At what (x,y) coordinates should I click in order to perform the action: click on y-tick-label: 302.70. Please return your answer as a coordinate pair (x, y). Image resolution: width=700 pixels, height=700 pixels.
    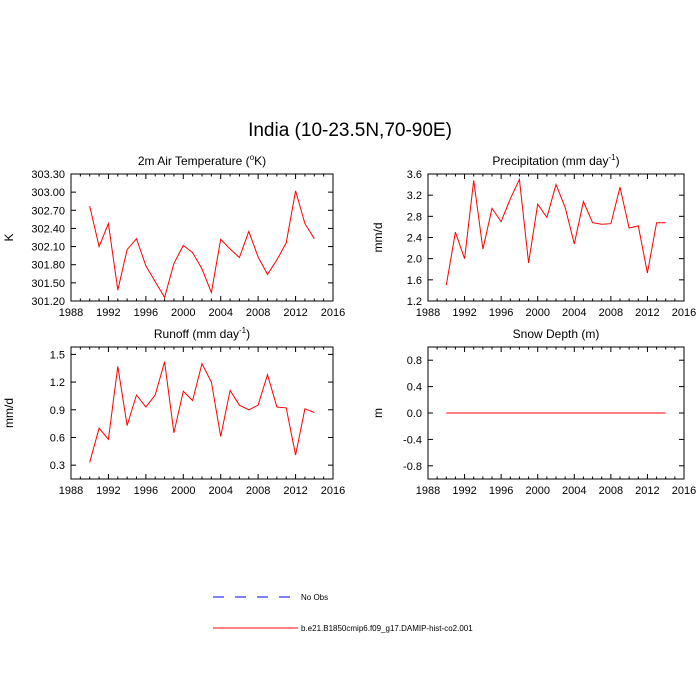
    Looking at the image, I should click on (48, 211).